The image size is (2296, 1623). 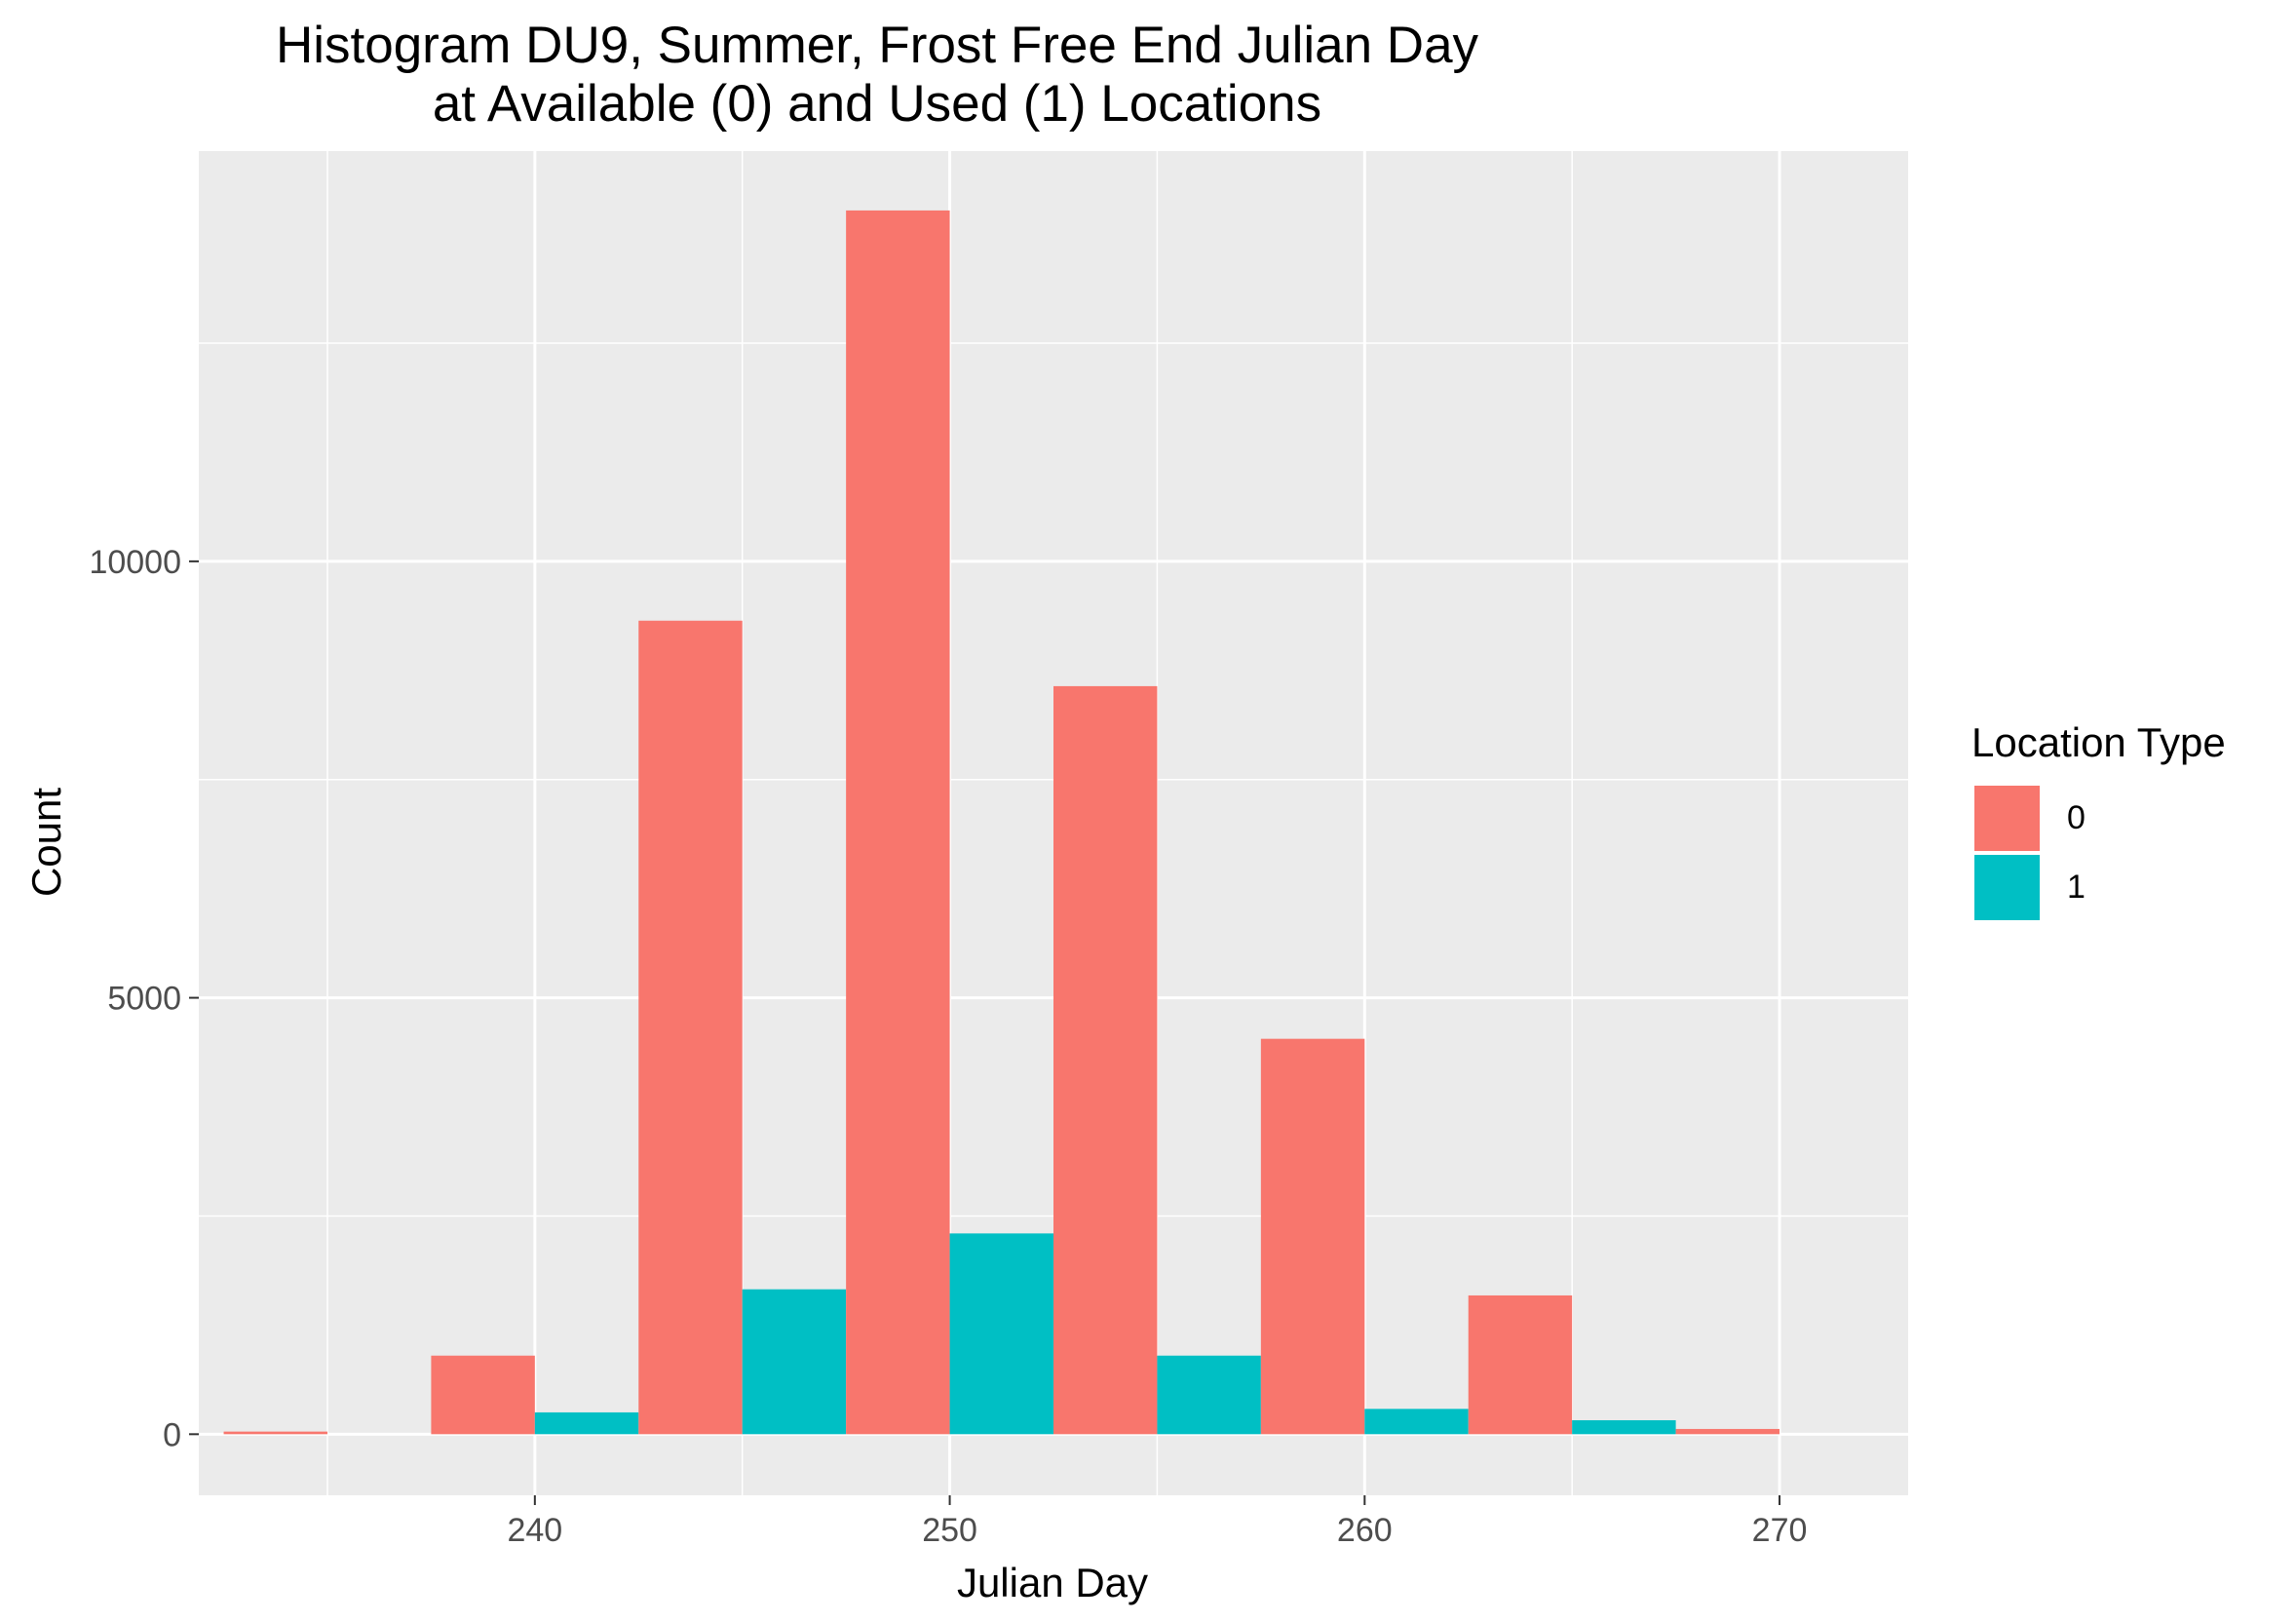 I want to click on x-tick-label: 270, so click(x=1780, y=1531).